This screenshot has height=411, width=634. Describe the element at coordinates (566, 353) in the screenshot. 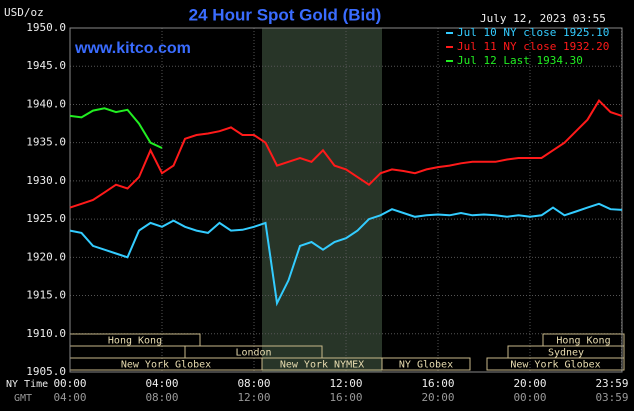

I see `session-label: Sydney` at that location.